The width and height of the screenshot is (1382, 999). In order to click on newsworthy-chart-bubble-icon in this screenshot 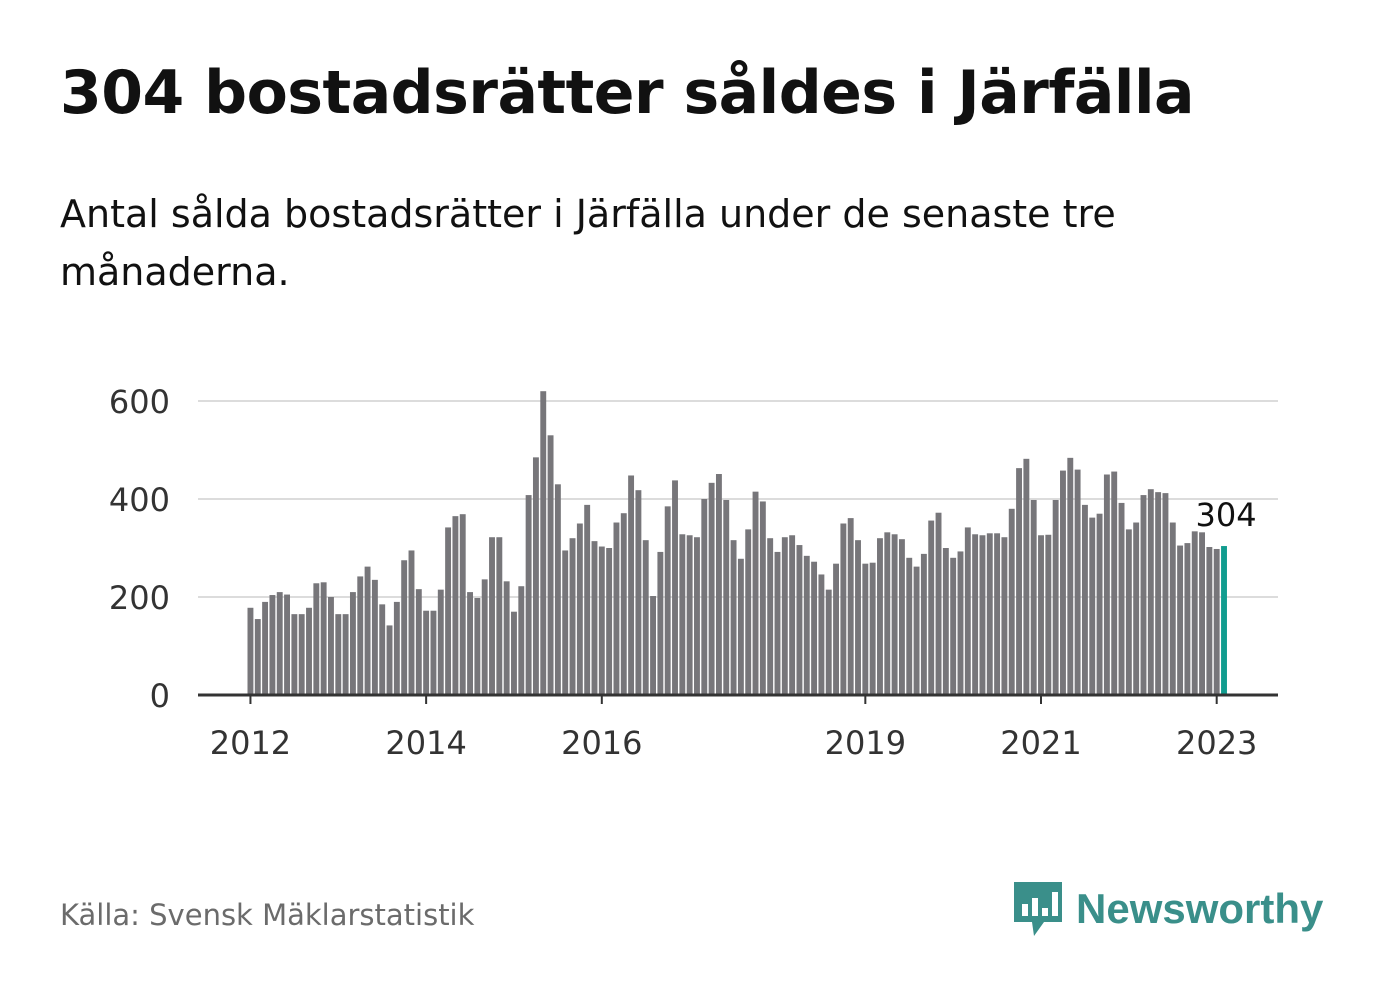, I will do `click(1038, 909)`.